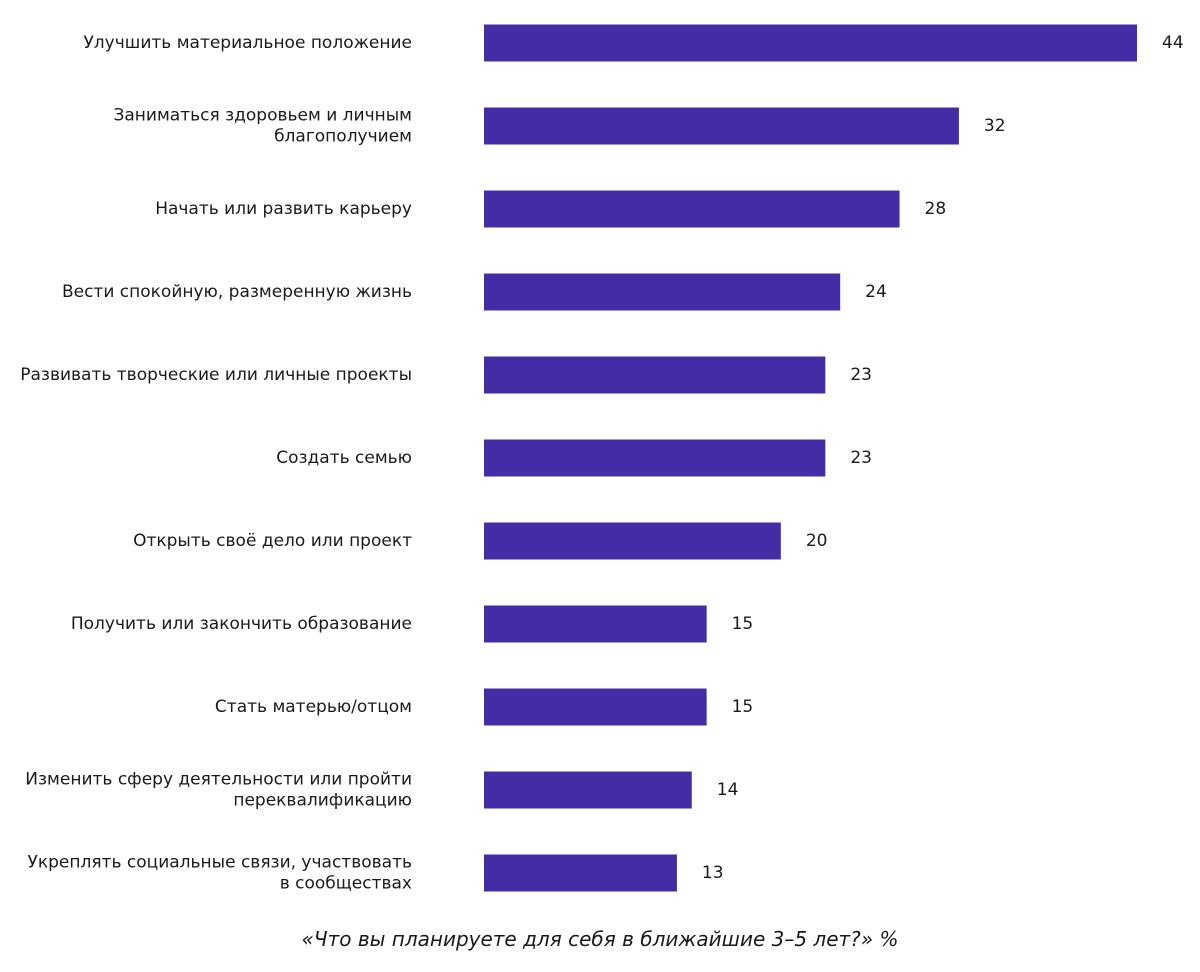 The image size is (1200, 972). I want to click on category-label-6: Создать семью, so click(344, 458).